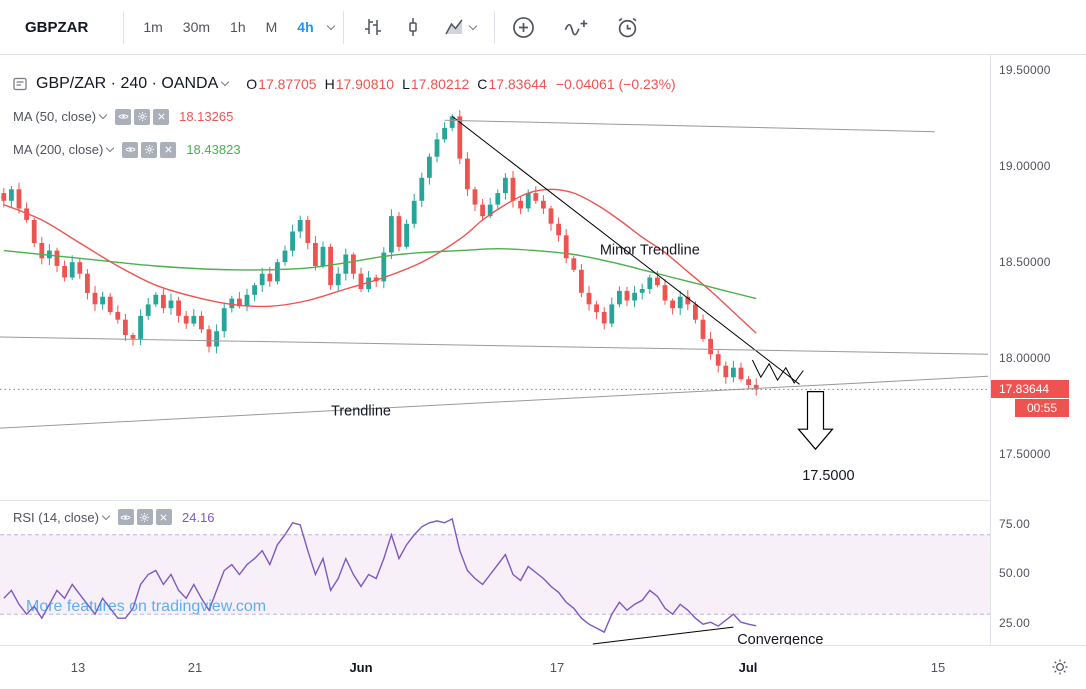 Image resolution: width=1086 pixels, height=689 pixels. I want to click on chart-annotation-label: 17.5000, so click(828, 476).